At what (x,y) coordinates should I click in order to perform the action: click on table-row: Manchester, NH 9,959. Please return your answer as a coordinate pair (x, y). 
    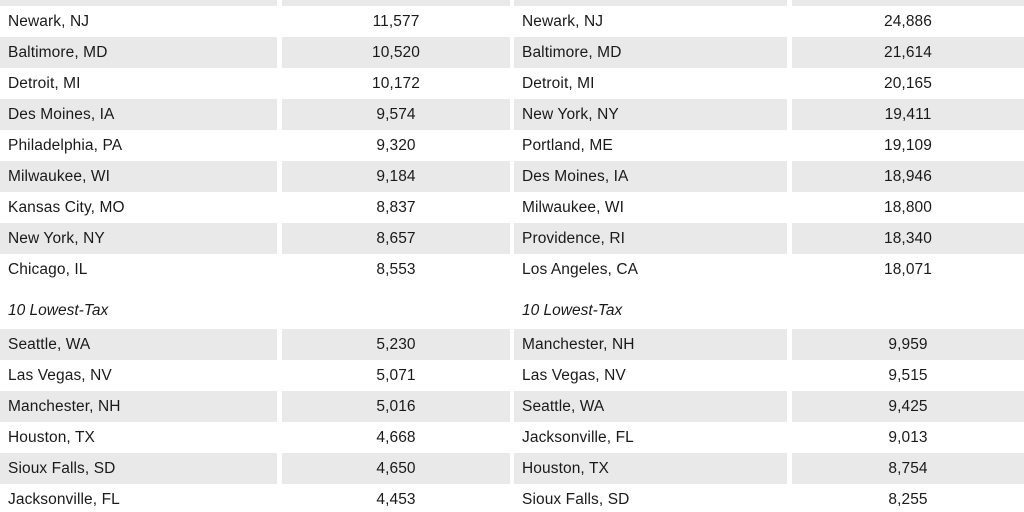
    Looking at the image, I should click on (769, 344).